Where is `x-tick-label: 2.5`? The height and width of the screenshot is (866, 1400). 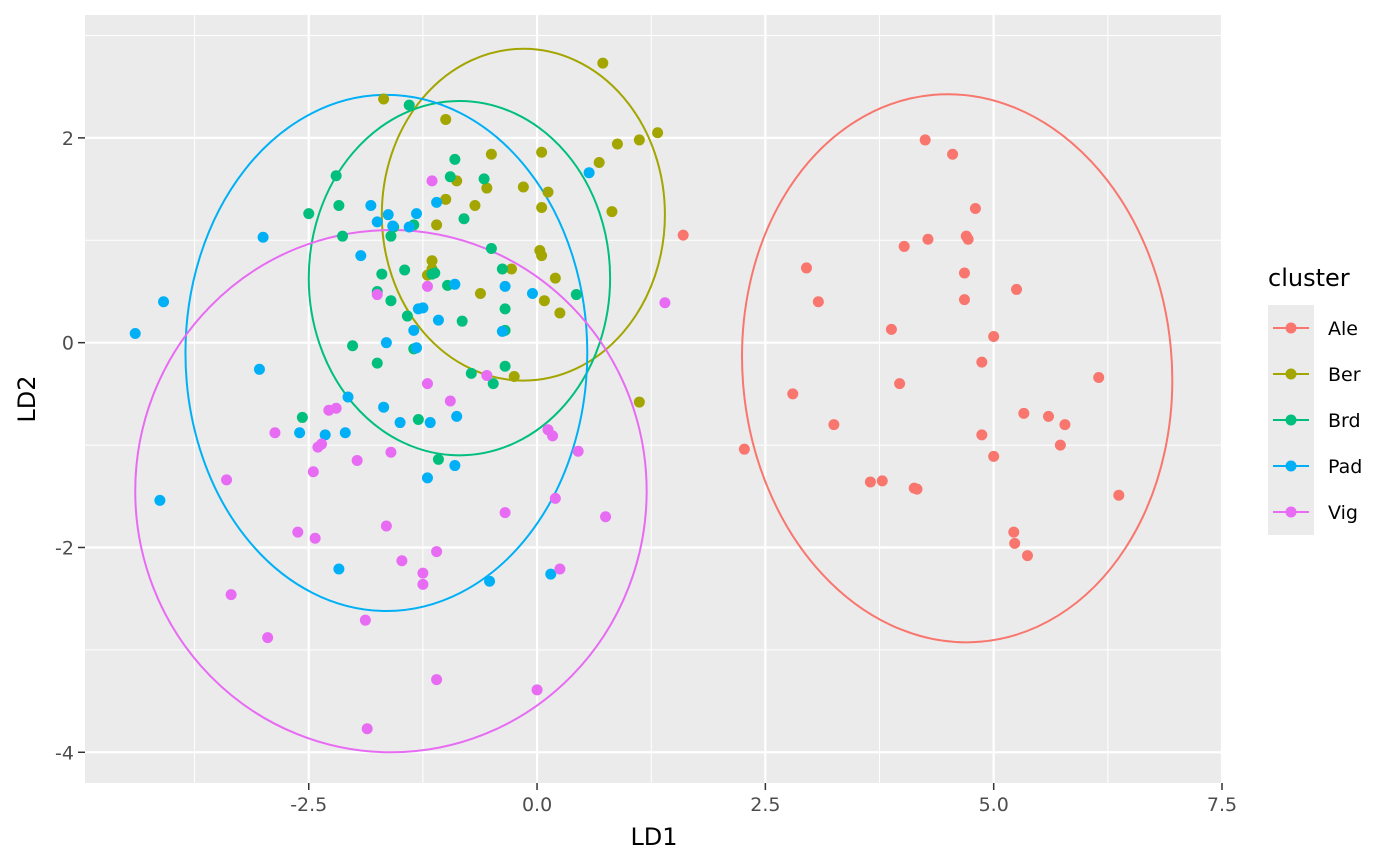
x-tick-label: 2.5 is located at coordinates (765, 805).